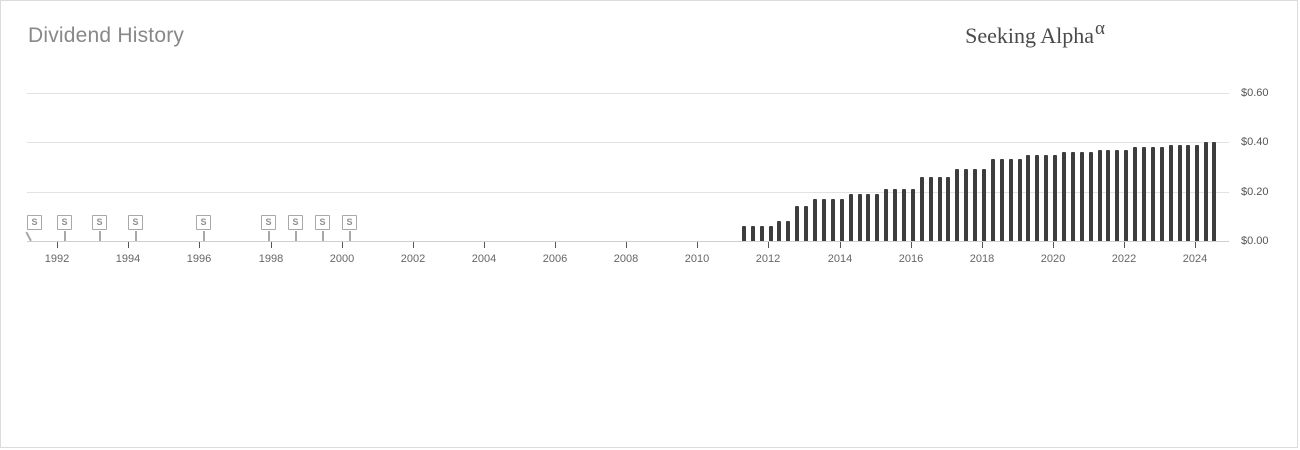 The height and width of the screenshot is (450, 1300). I want to click on x-axis-label: 2000, so click(342, 259).